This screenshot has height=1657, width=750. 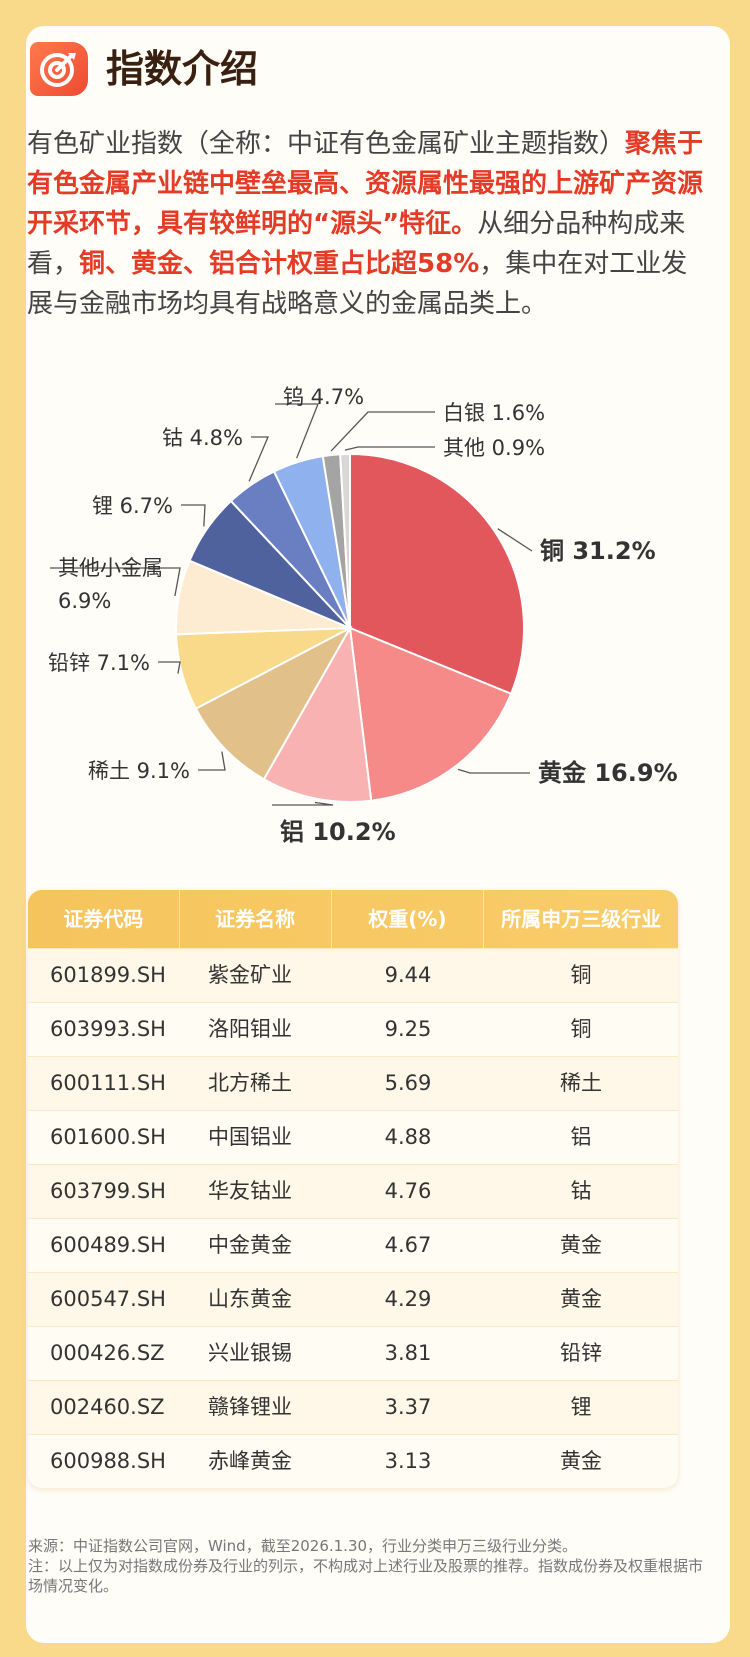 I want to click on intro-highlight2: 铜、黄金、铝合计权重占比超58%, so click(x=279, y=264).